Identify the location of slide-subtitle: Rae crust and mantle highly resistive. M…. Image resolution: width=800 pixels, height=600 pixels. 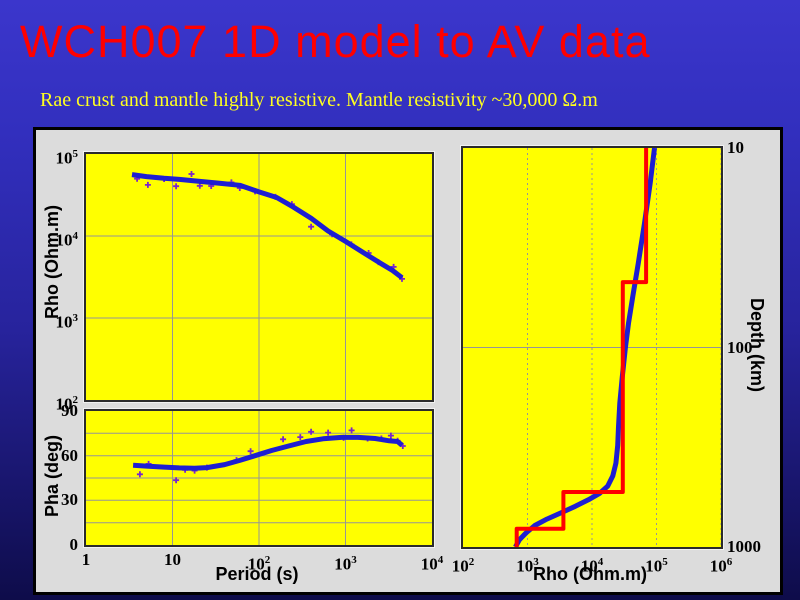
(319, 100).